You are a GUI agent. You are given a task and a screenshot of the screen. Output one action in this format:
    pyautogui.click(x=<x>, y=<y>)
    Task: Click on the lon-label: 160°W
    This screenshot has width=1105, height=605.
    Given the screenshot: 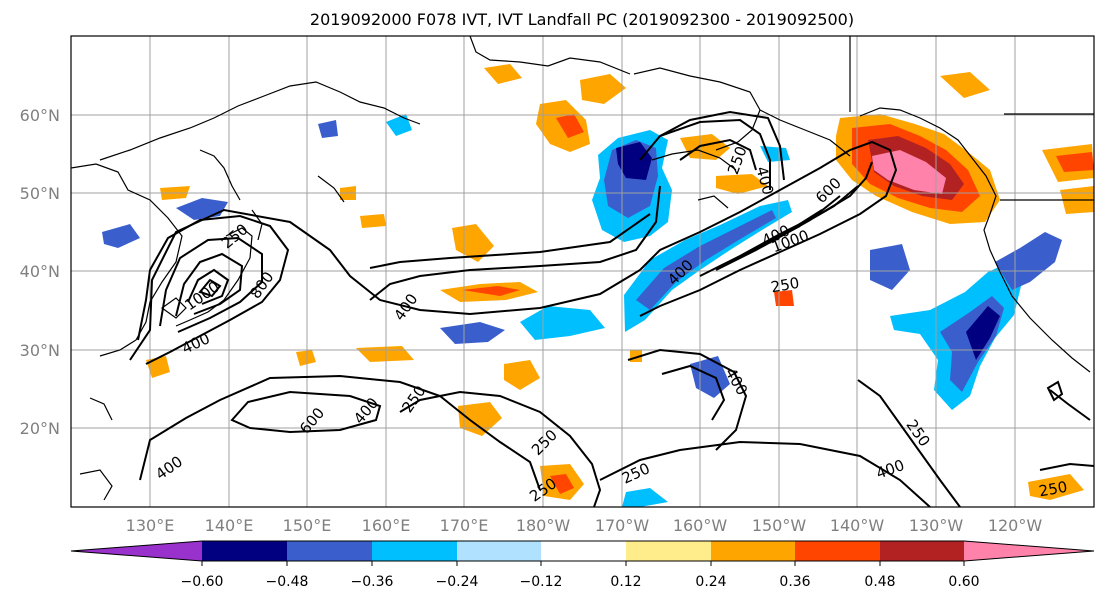 What is the action you would take?
    pyautogui.click(x=700, y=525)
    